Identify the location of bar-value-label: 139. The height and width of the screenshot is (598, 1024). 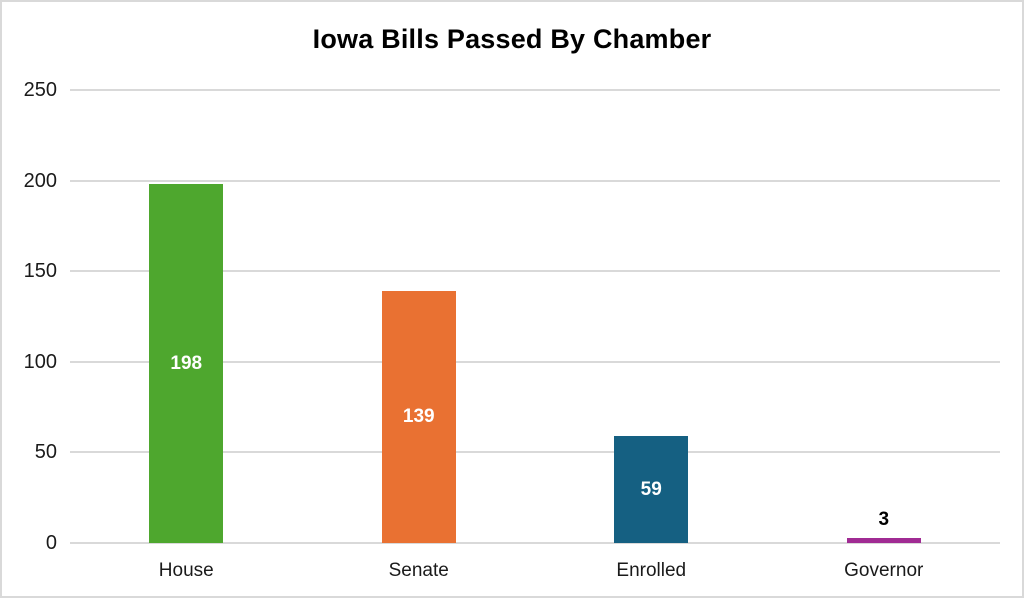
(418, 417).